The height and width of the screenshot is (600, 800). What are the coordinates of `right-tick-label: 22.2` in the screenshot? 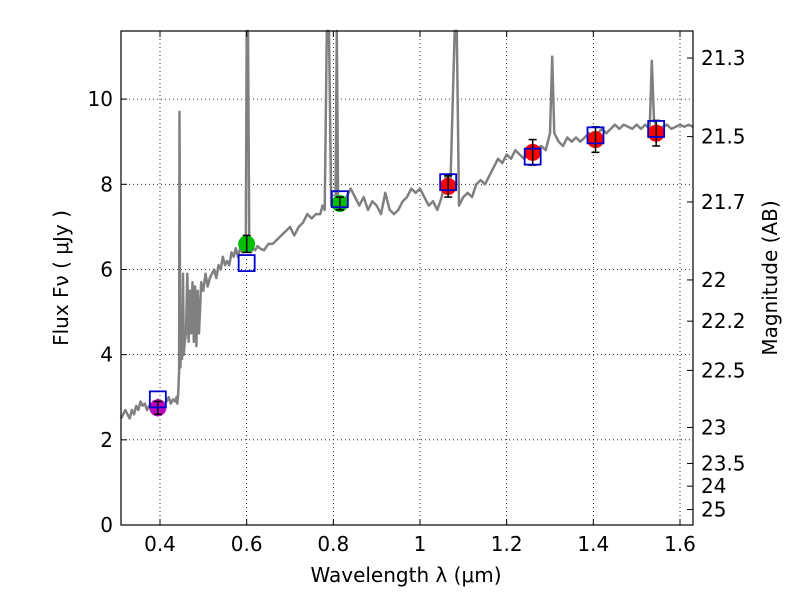 It's located at (723, 321).